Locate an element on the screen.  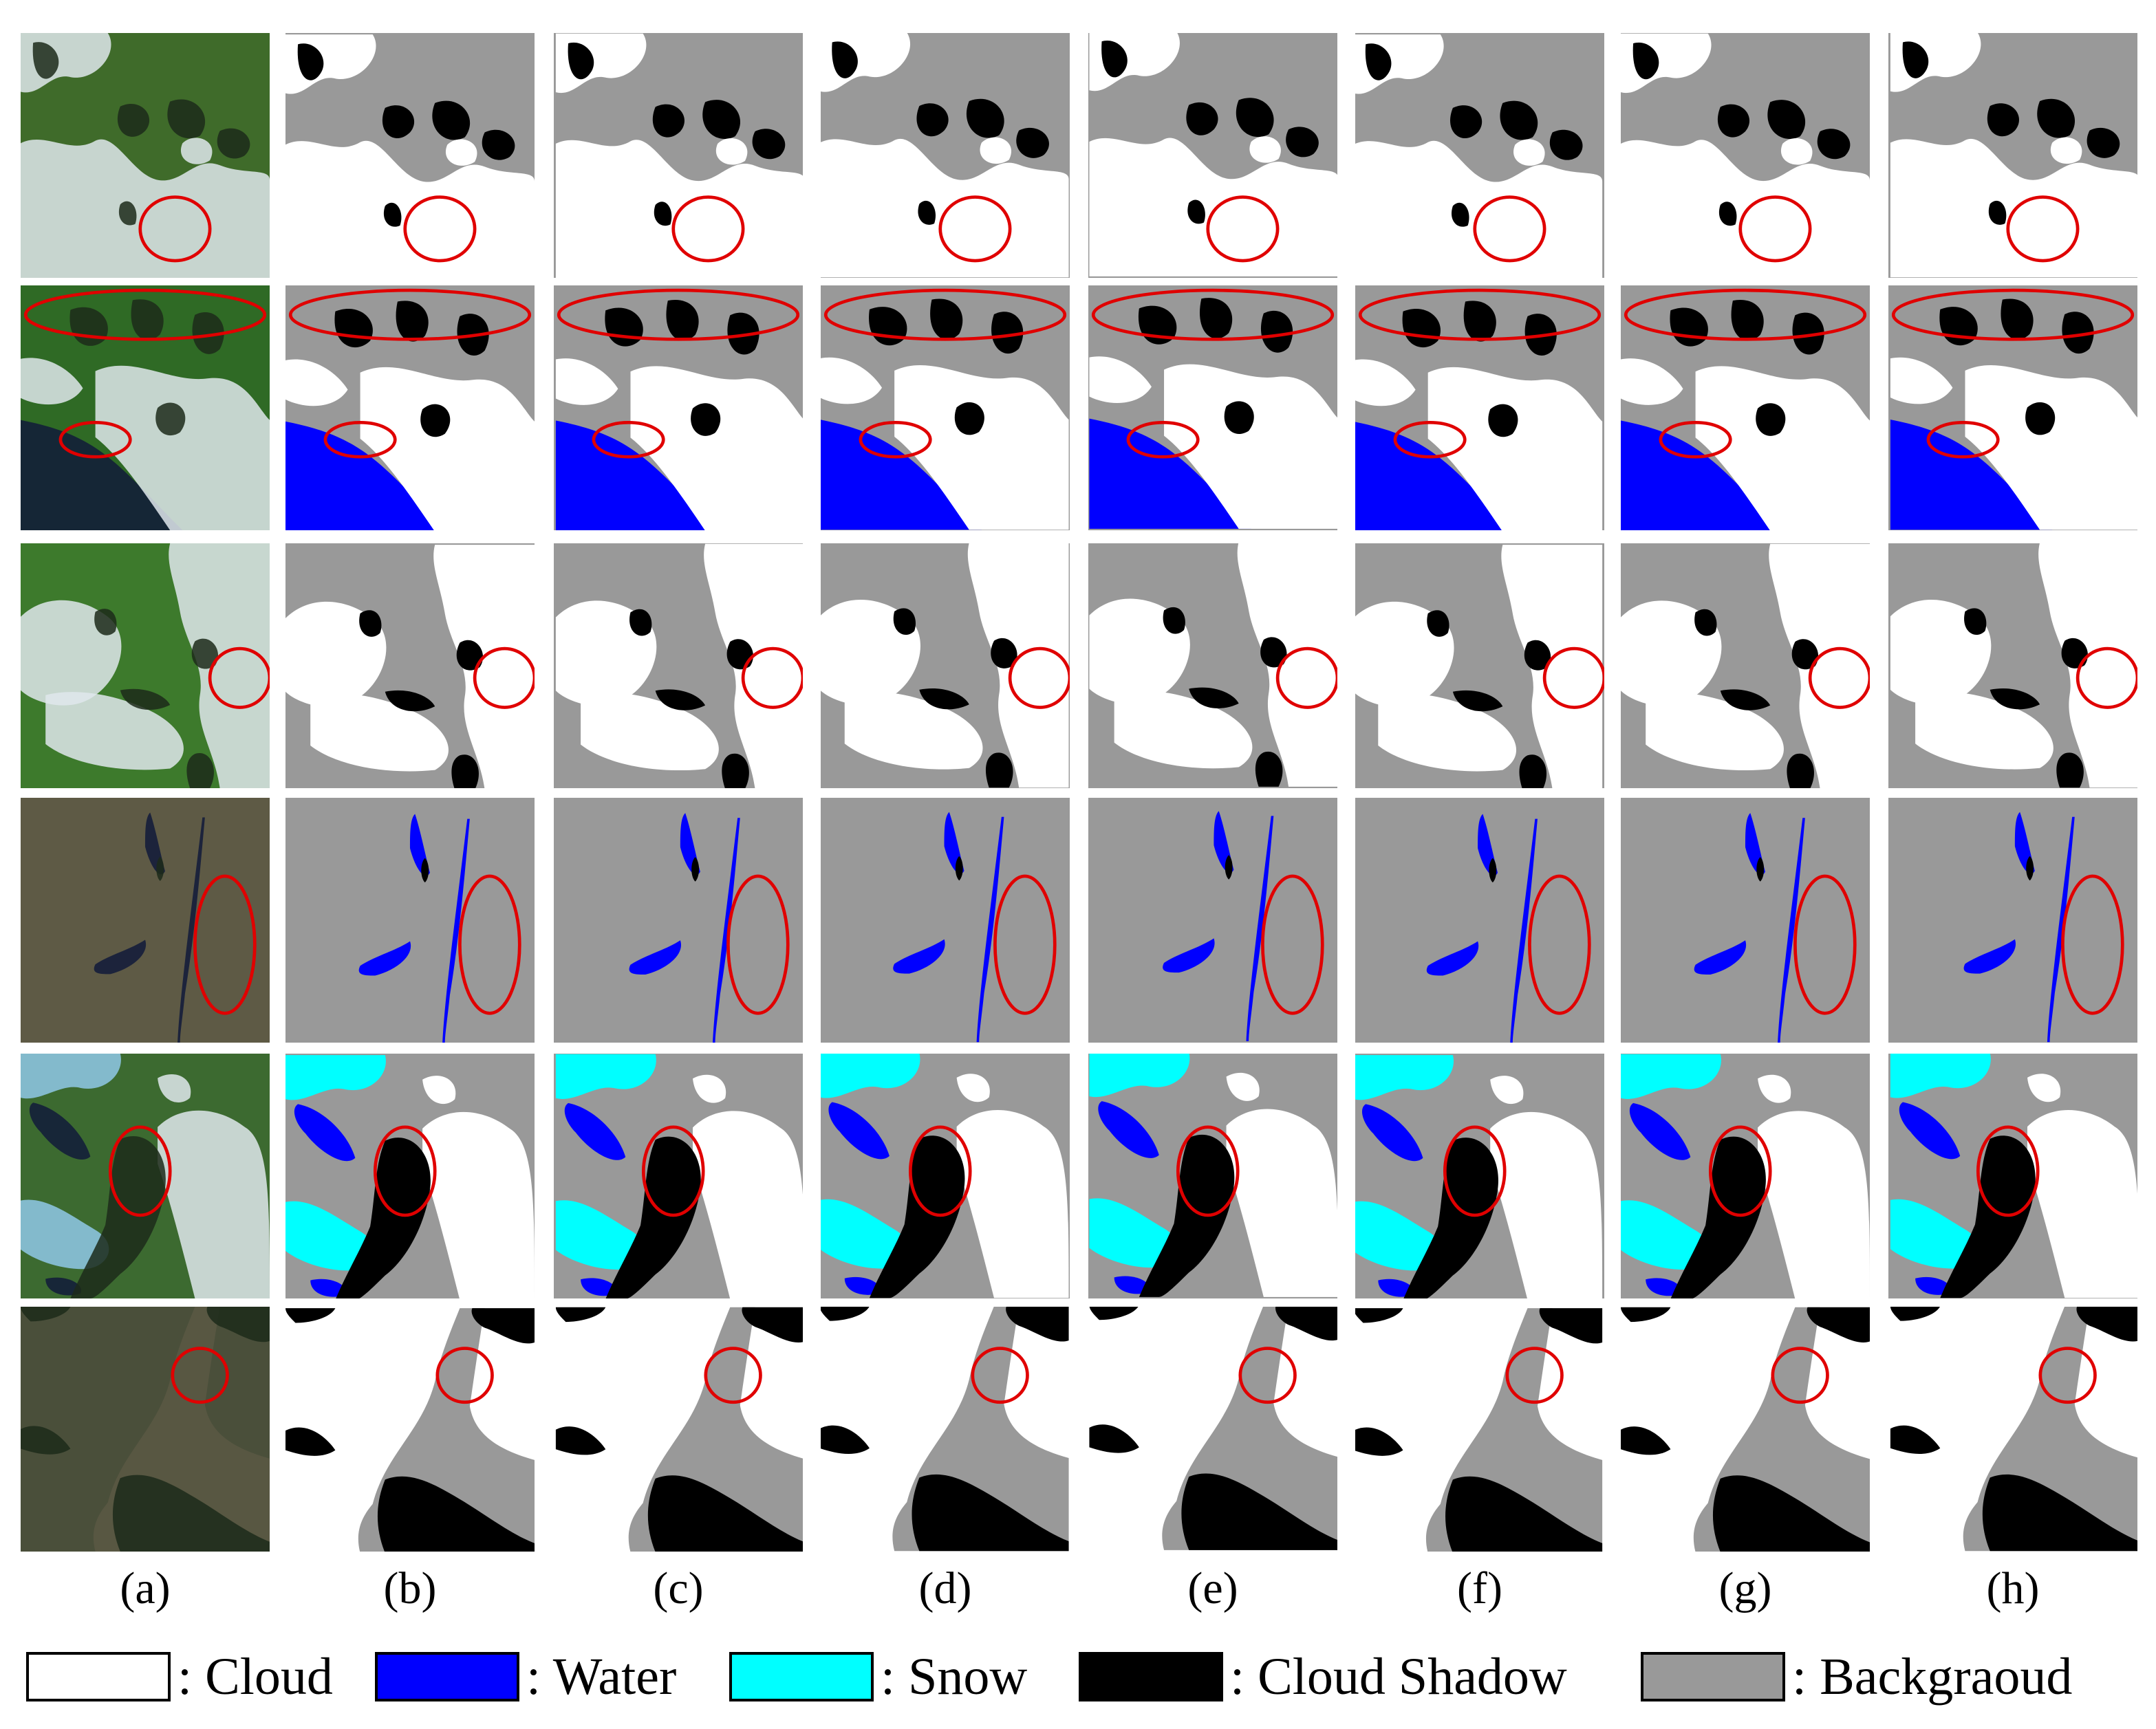
column-label-e: (e) is located at coordinates (1212, 1588).